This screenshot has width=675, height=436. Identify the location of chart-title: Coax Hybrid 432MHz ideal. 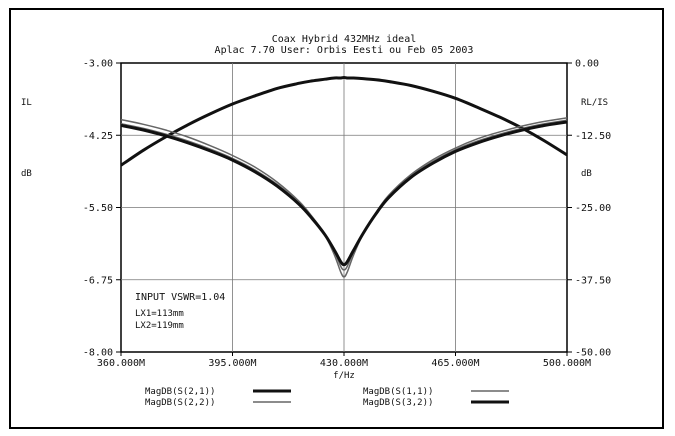
(344, 39).